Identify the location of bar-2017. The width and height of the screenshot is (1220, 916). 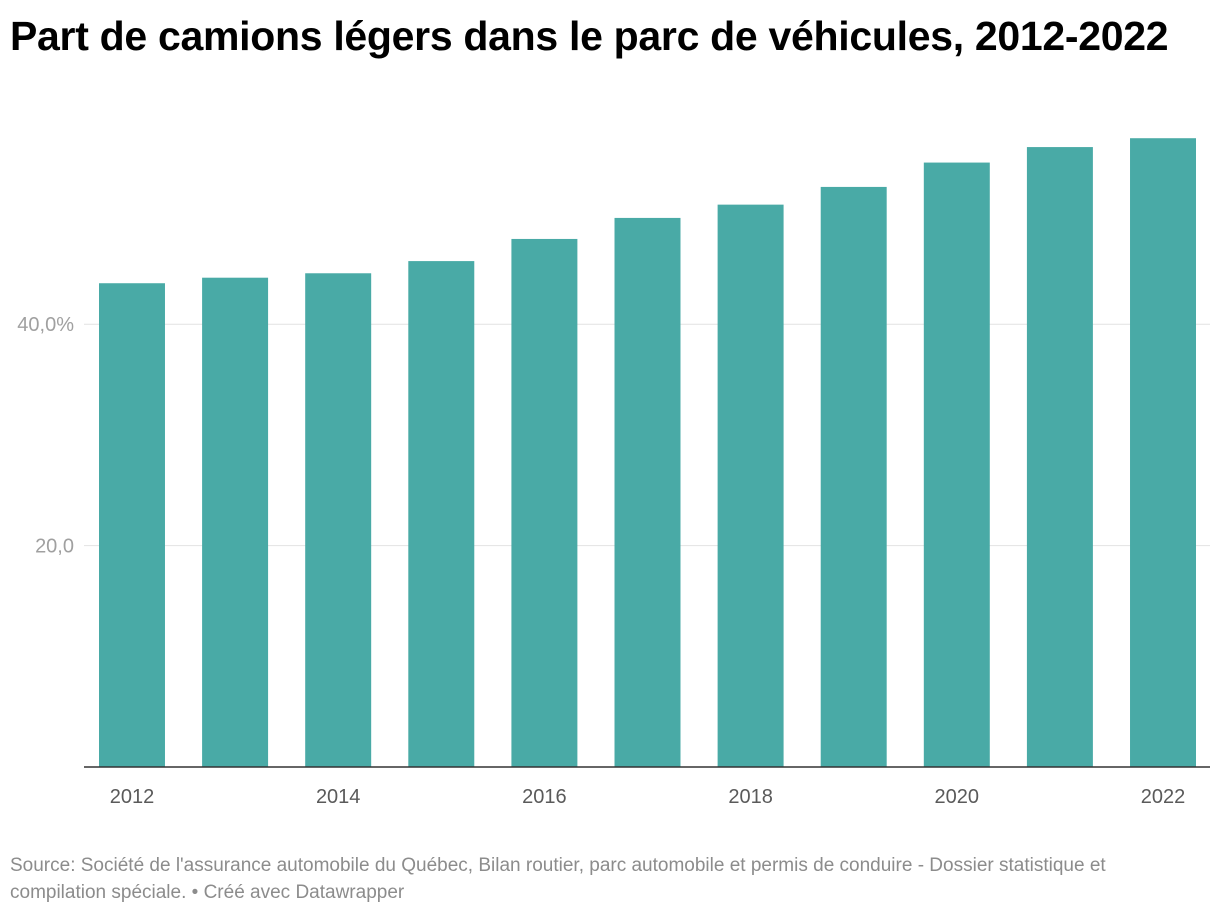
(647, 492).